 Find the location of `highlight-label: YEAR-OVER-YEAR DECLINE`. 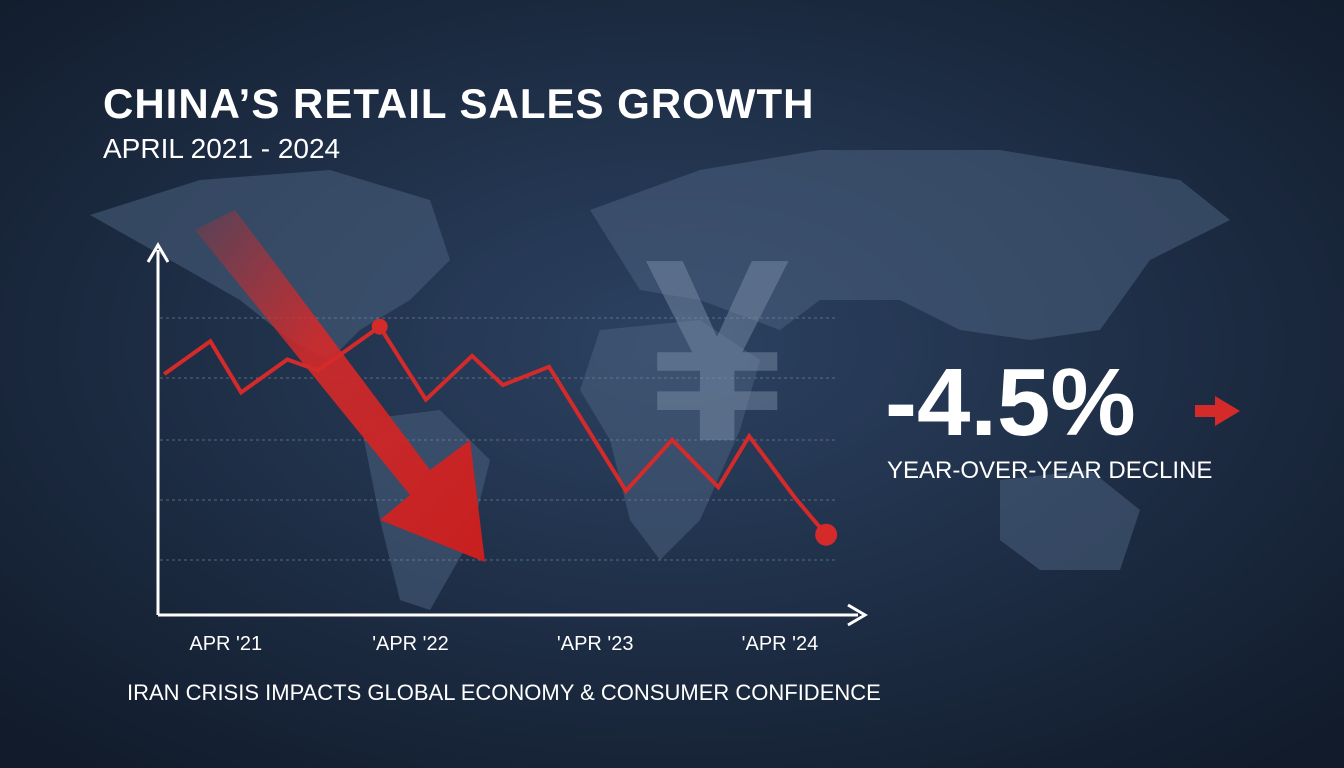

highlight-label: YEAR-OVER-YEAR DECLINE is located at coordinates (1049, 470).